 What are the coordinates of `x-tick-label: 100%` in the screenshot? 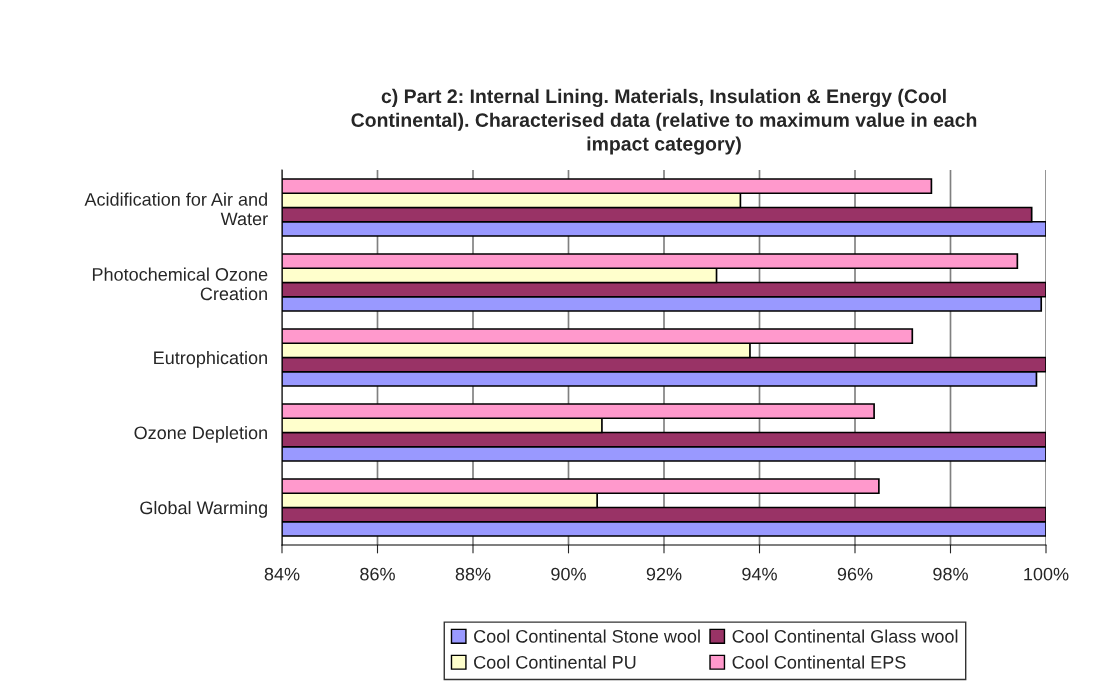 It's located at (1046, 574).